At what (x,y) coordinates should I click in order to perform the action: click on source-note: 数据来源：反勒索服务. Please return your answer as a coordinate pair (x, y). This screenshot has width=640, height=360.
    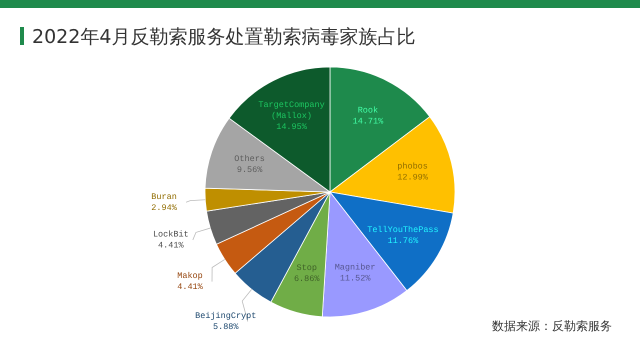
    Looking at the image, I should click on (552, 326).